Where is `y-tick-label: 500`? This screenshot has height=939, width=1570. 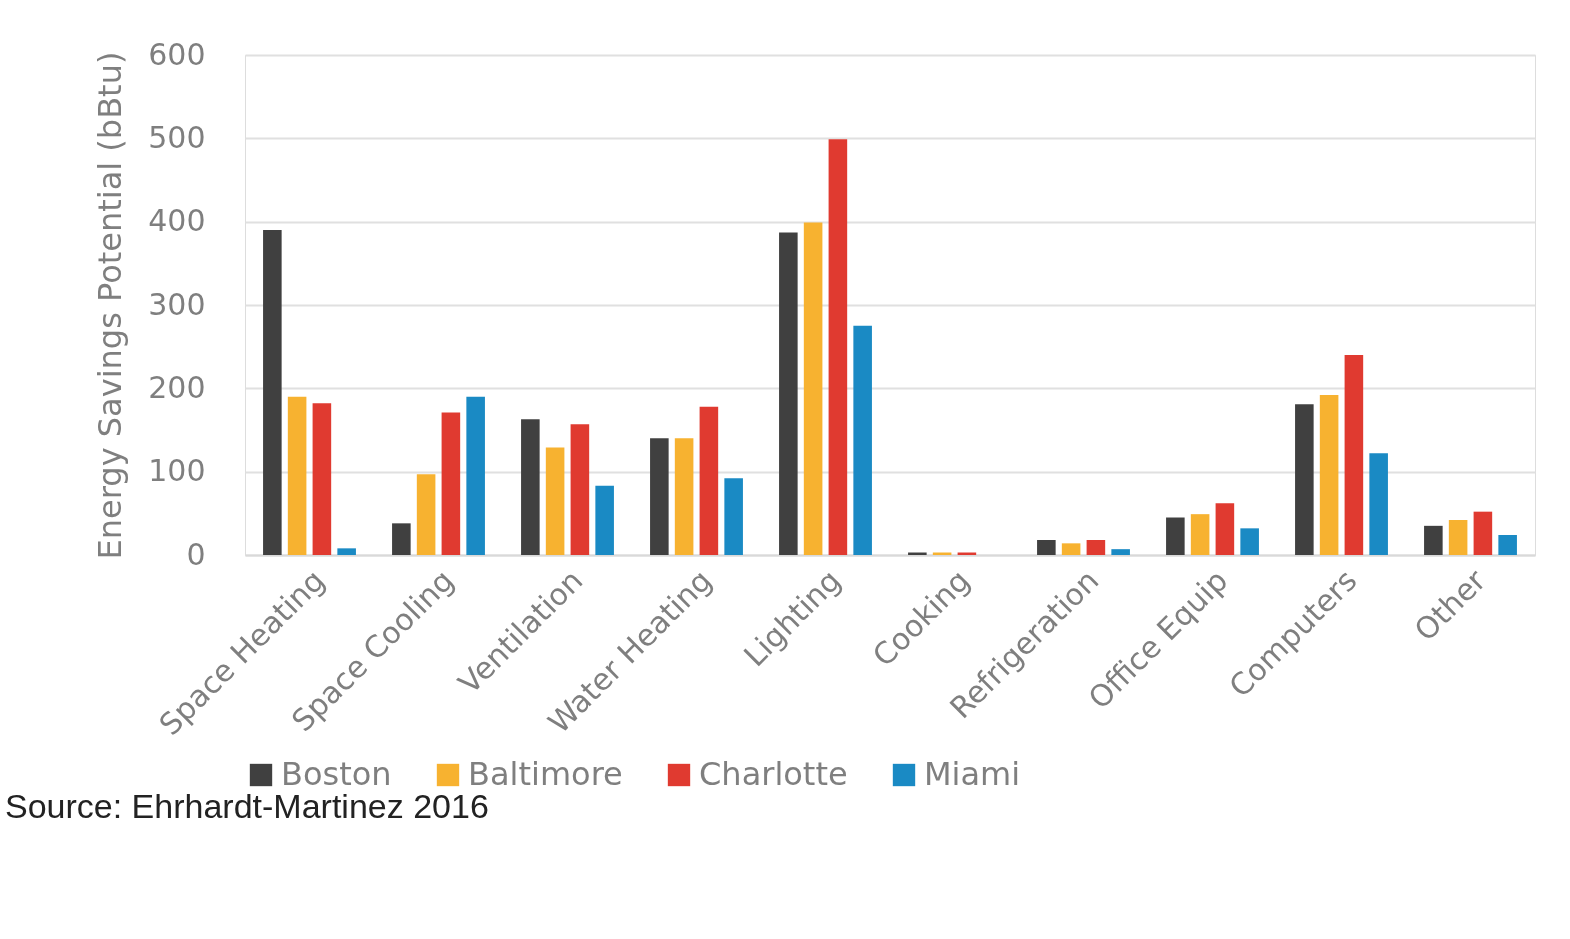 y-tick-label: 500 is located at coordinates (177, 137).